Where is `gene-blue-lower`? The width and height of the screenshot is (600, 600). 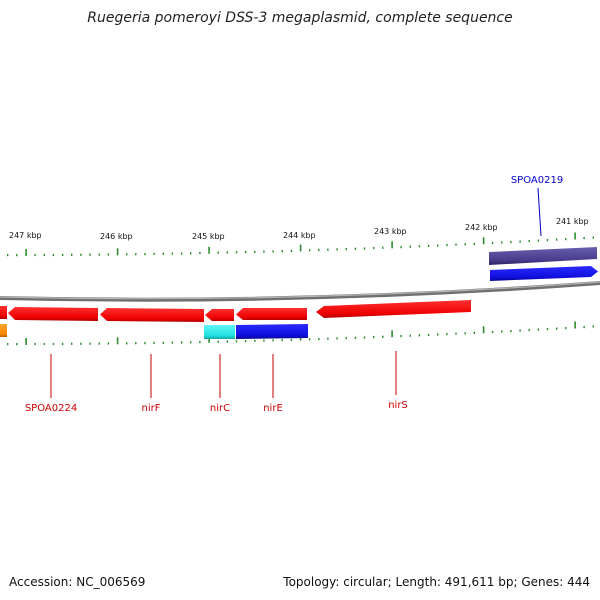 gene-blue-lower is located at coordinates (272, 331).